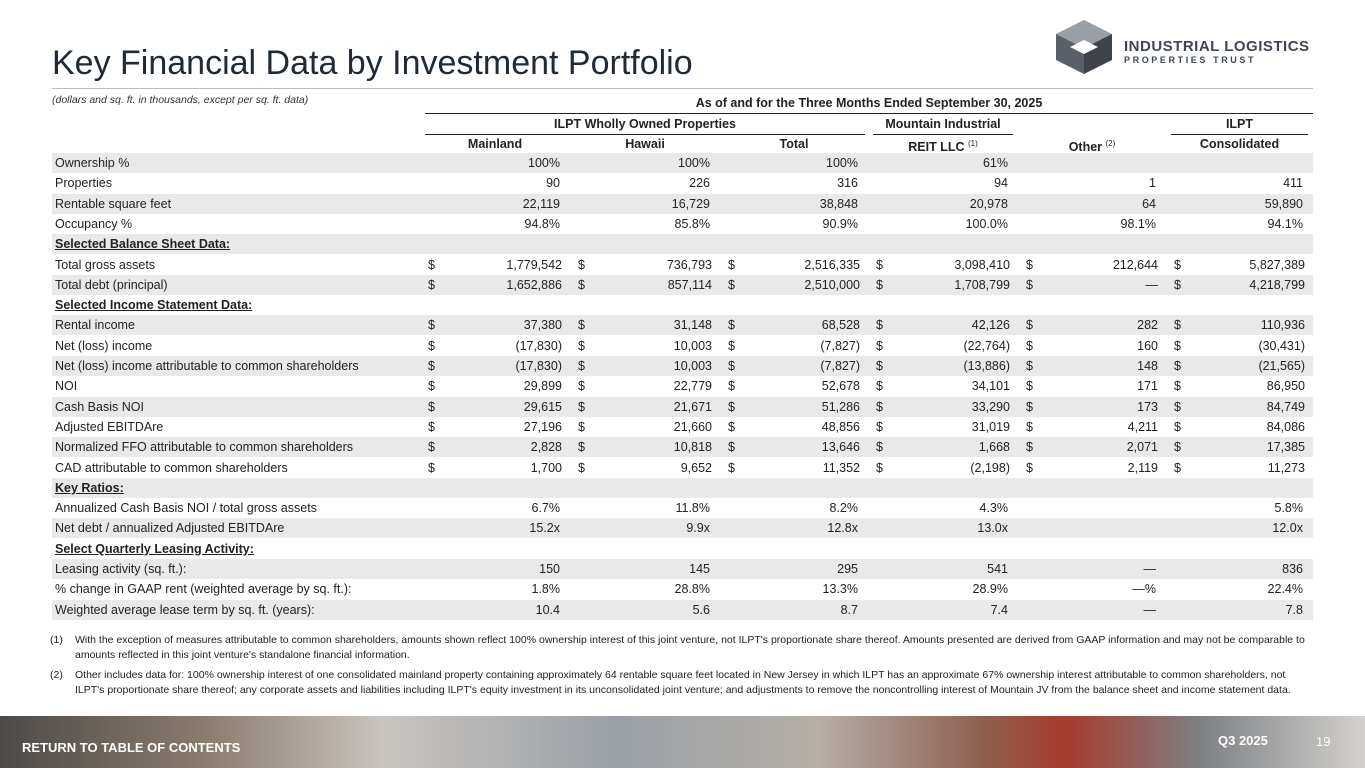  I want to click on footnote-marker: (2), so click(56, 675).